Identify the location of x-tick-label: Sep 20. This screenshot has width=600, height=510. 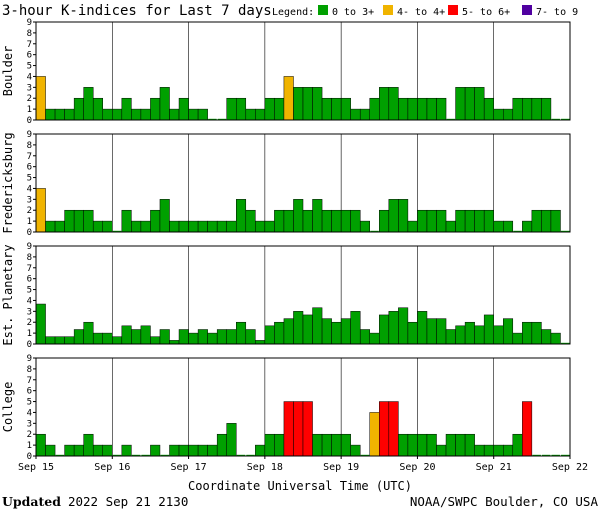
(417, 467).